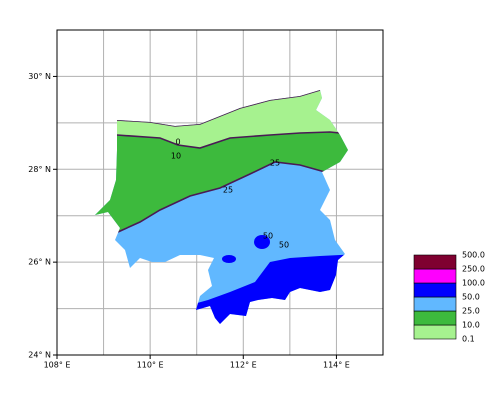 The width and height of the screenshot is (504, 406). What do you see at coordinates (39, 169) in the screenshot?
I see `y-tick-label: 28° N` at bounding box center [39, 169].